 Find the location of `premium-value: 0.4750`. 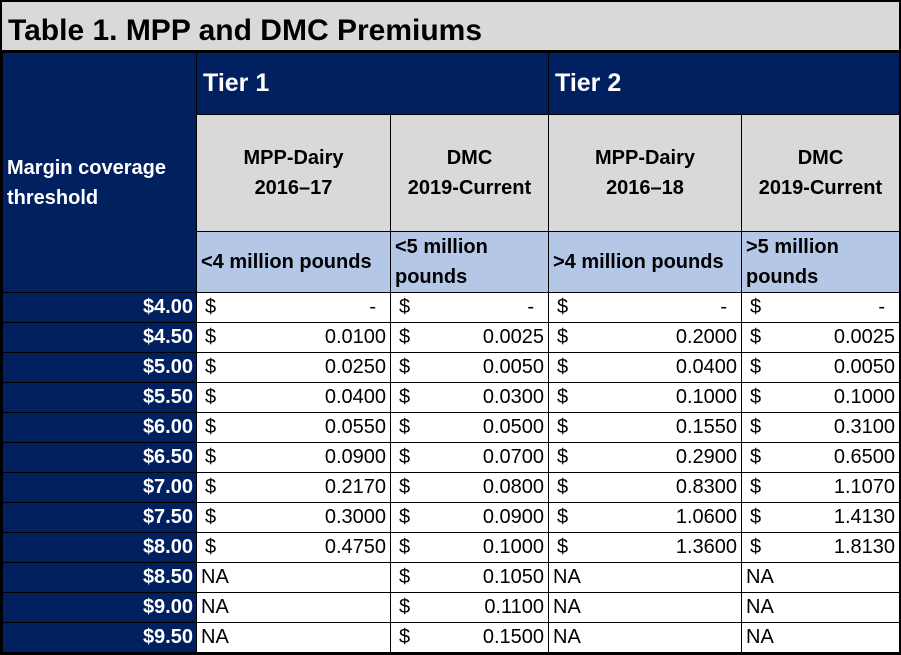

premium-value: 0.4750 is located at coordinates (355, 547).